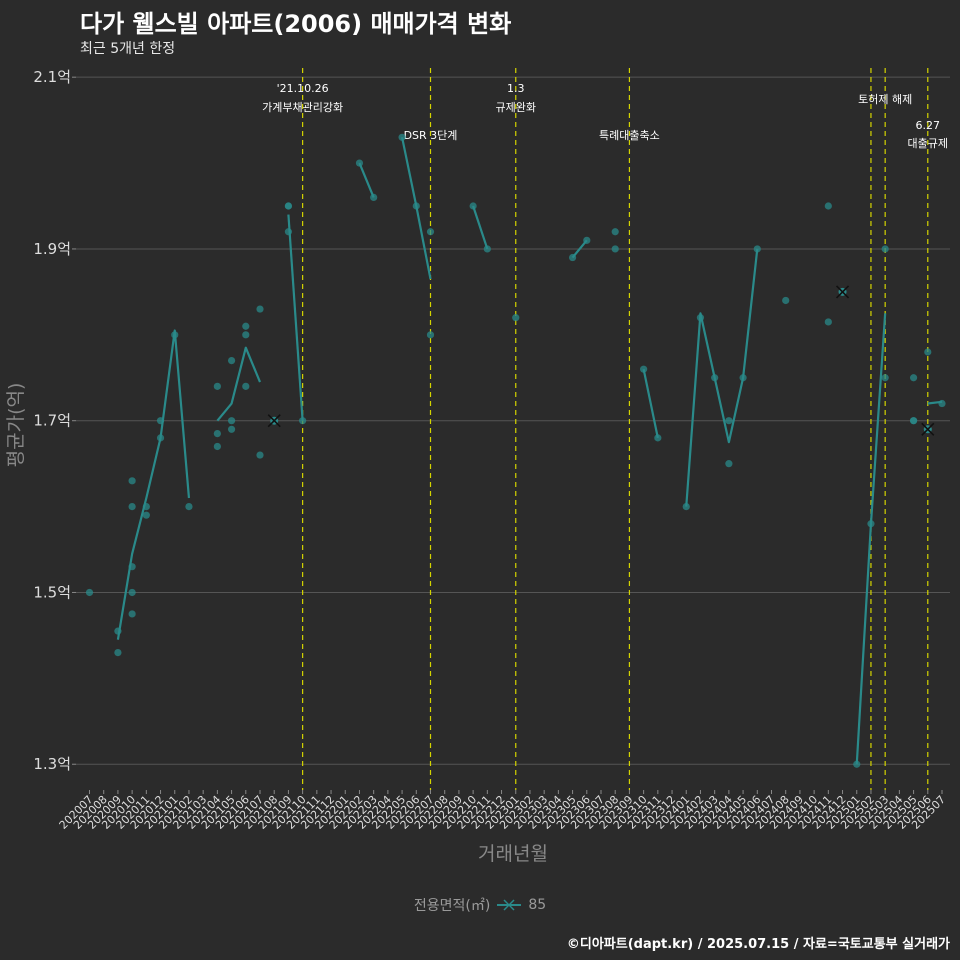 This screenshot has width=960, height=960. What do you see at coordinates (452, 906) in the screenshot?
I see `legend-title: 전용면적(㎡)` at bounding box center [452, 906].